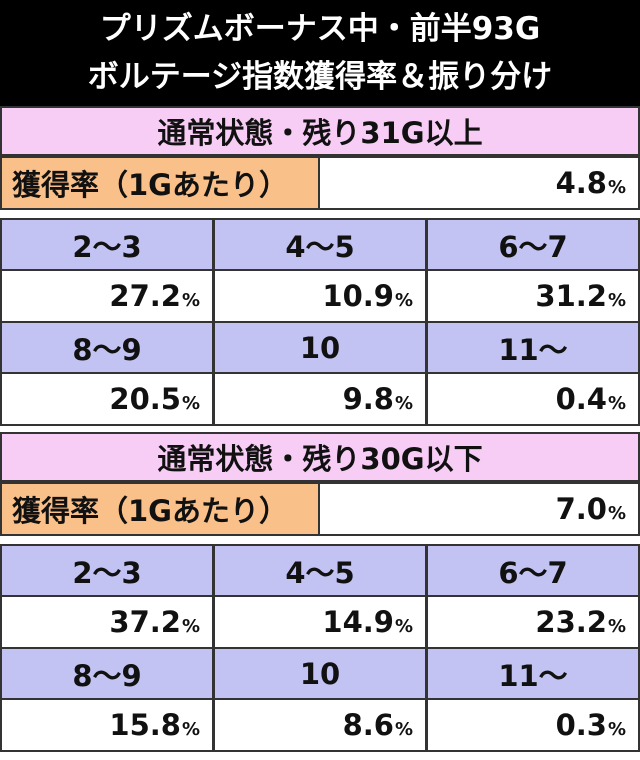  What do you see at coordinates (320, 725) in the screenshot?
I see `value-cell: 8.6%` at bounding box center [320, 725].